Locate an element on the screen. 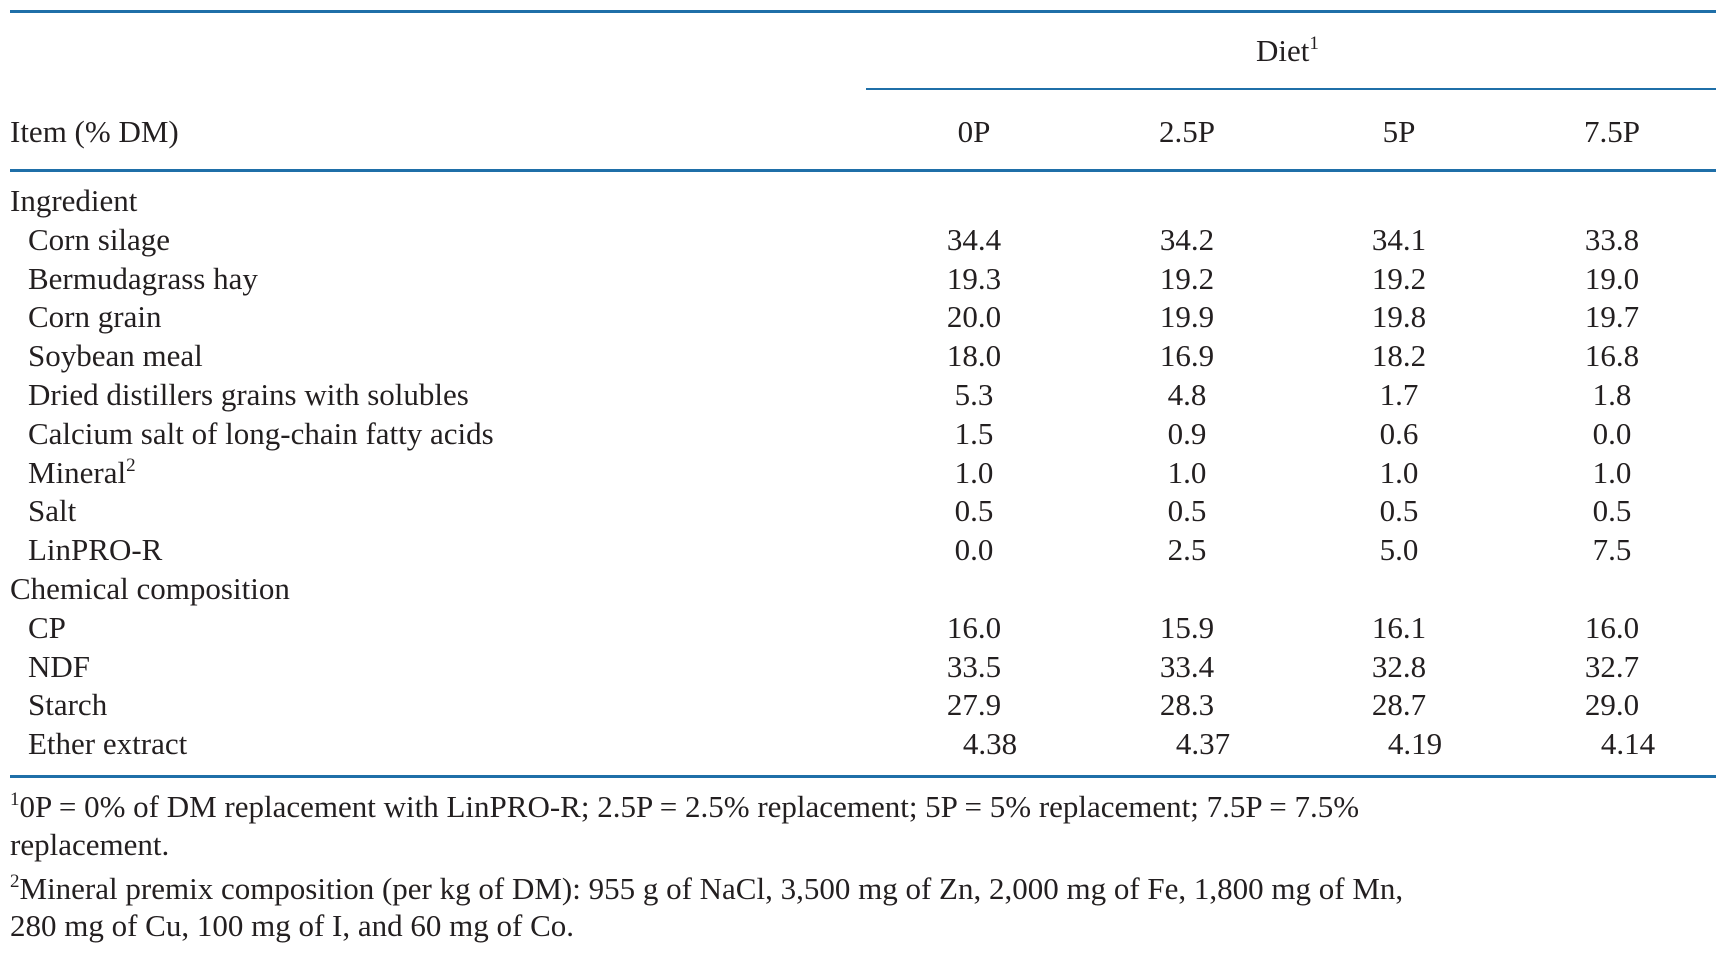  row-label-text: CP is located at coordinates (47, 627).